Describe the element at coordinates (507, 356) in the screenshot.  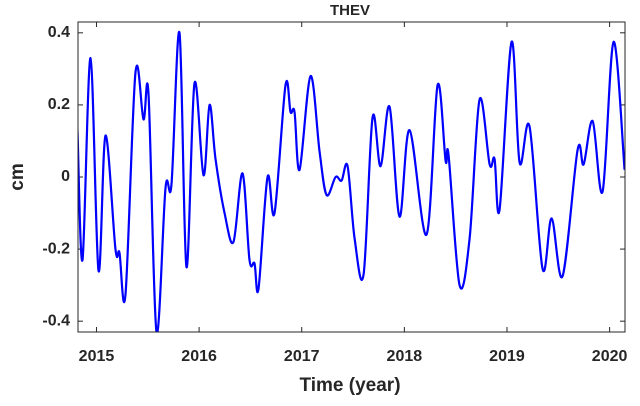
I see `x-tick-label: 2019` at that location.